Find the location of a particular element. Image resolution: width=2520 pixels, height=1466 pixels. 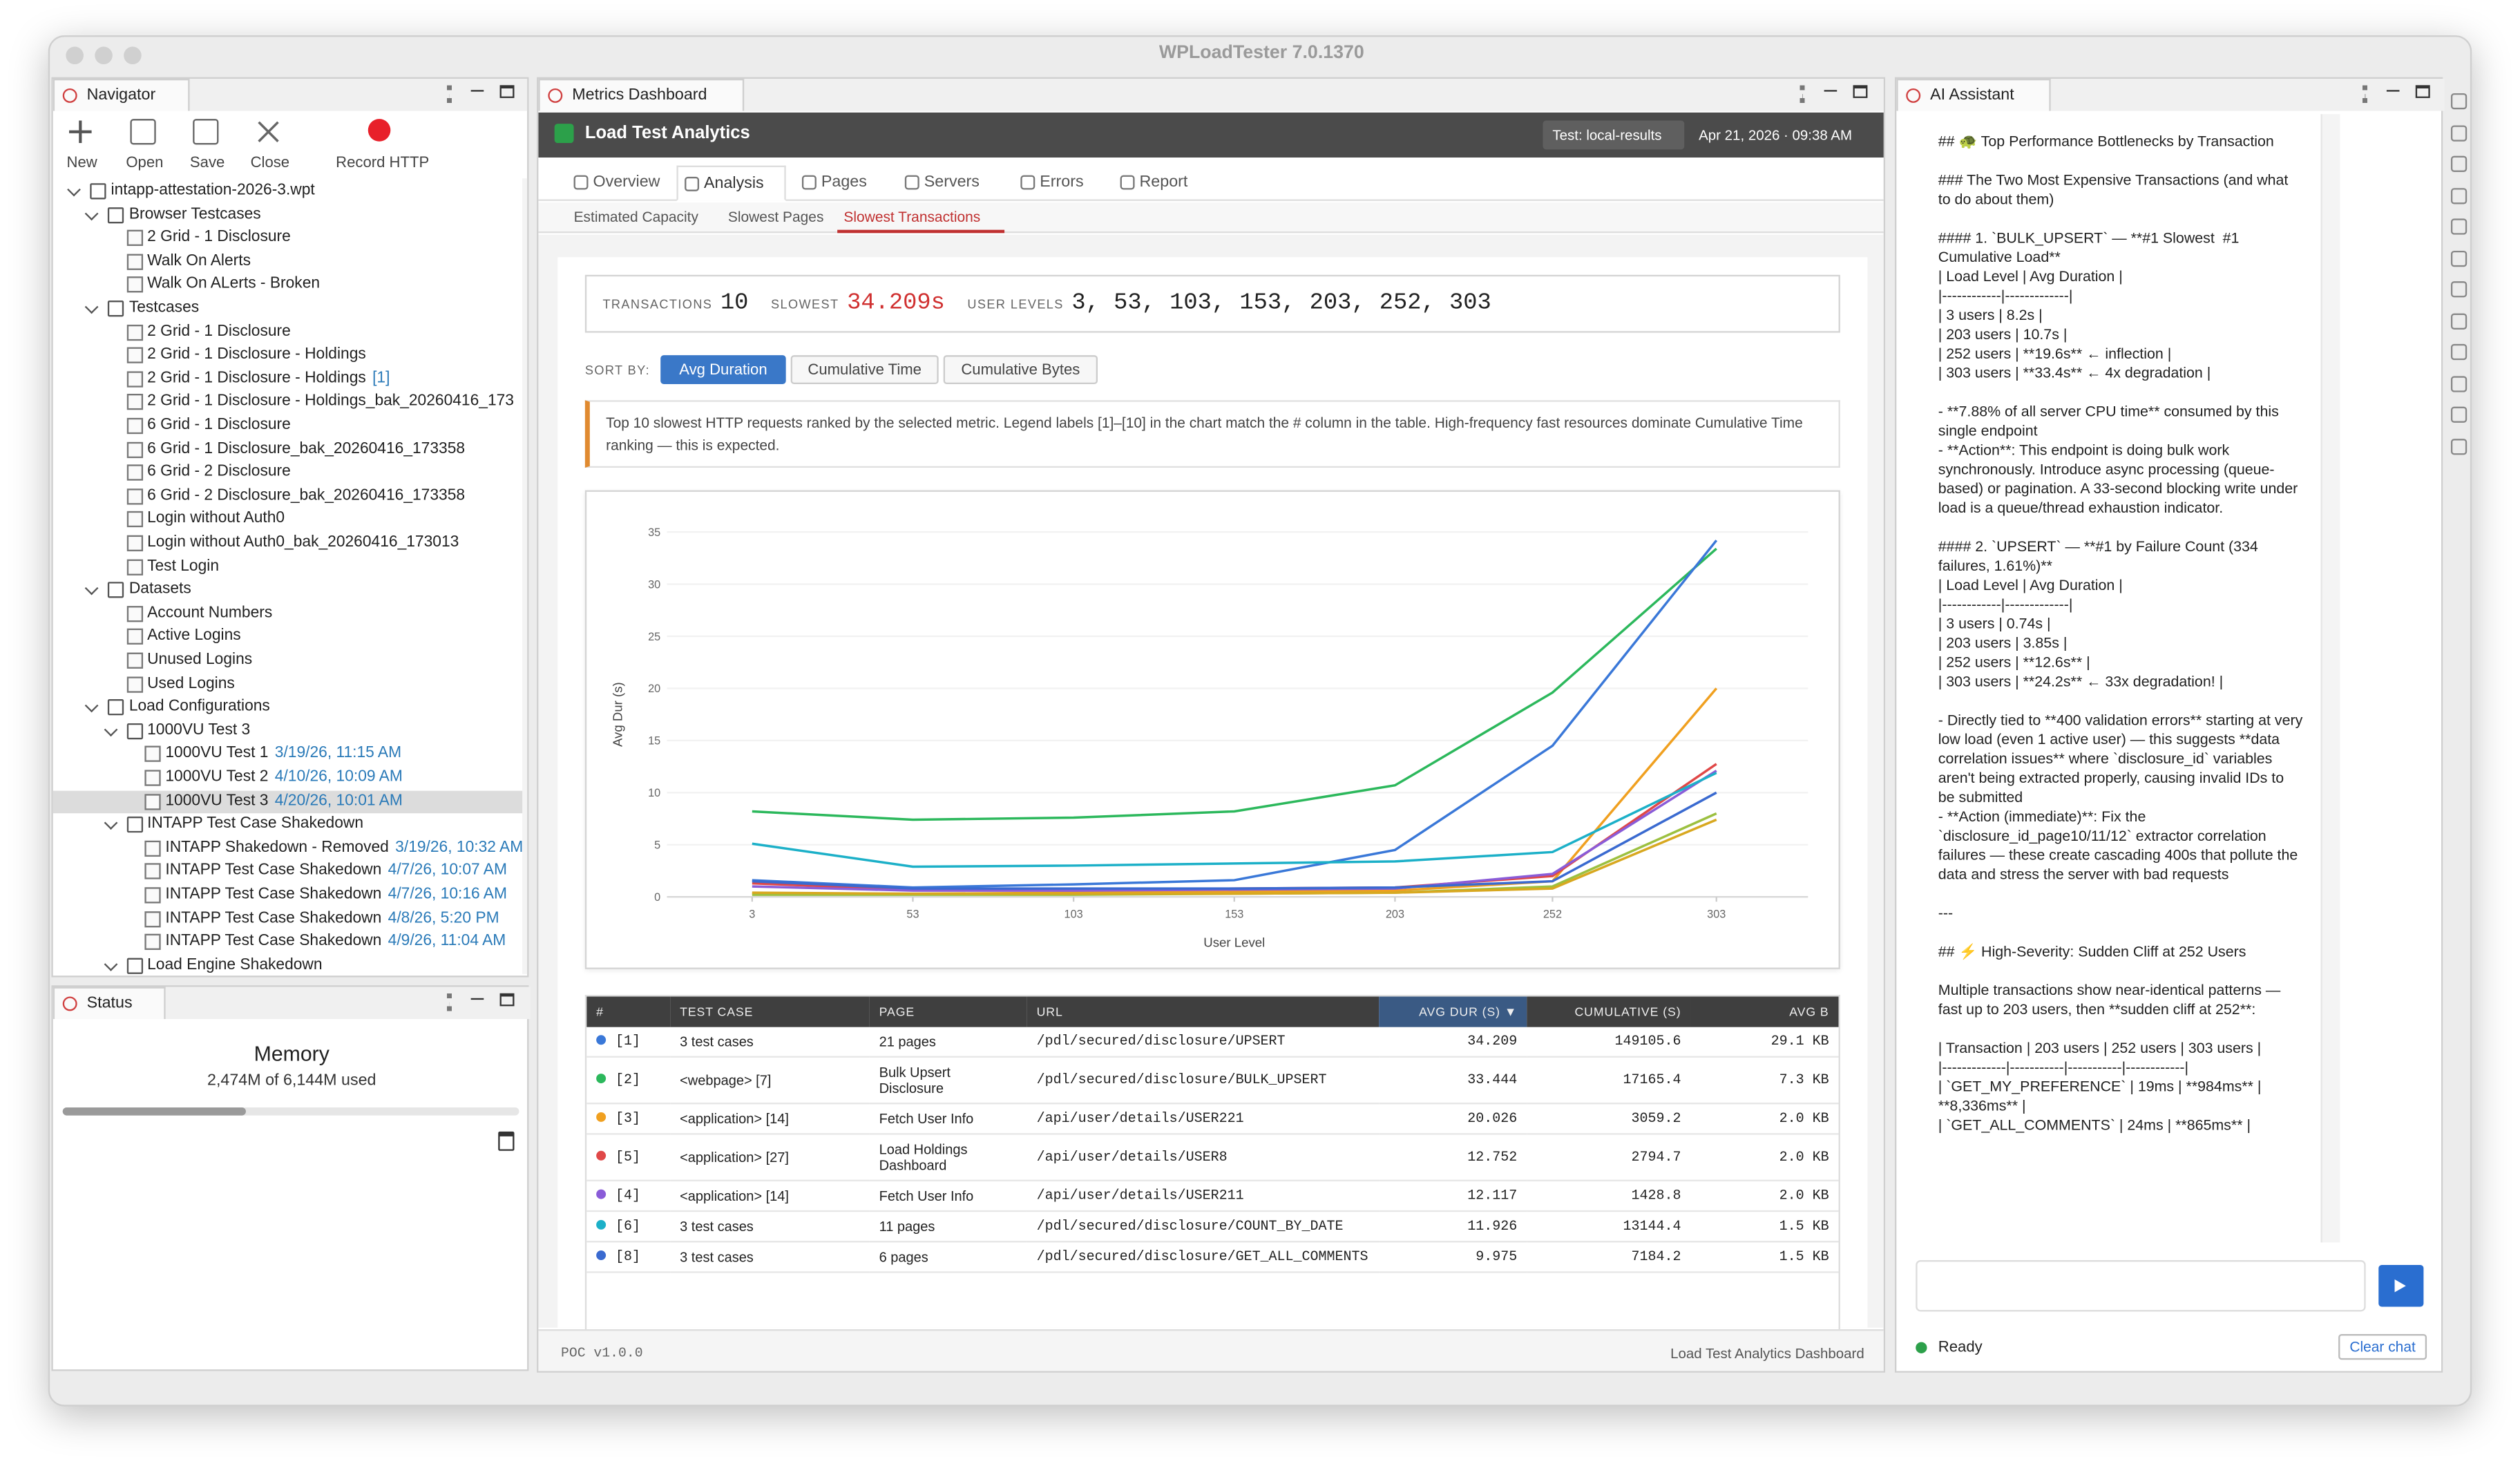

tree-row: 1000VU Test 3 is located at coordinates (290, 731).